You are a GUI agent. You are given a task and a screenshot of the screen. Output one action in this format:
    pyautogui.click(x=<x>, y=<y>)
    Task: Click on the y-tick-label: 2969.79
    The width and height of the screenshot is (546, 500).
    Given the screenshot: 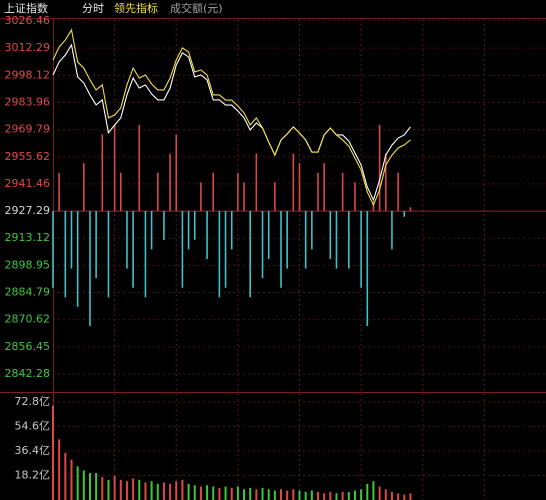 What is the action you would take?
    pyautogui.click(x=28, y=129)
    